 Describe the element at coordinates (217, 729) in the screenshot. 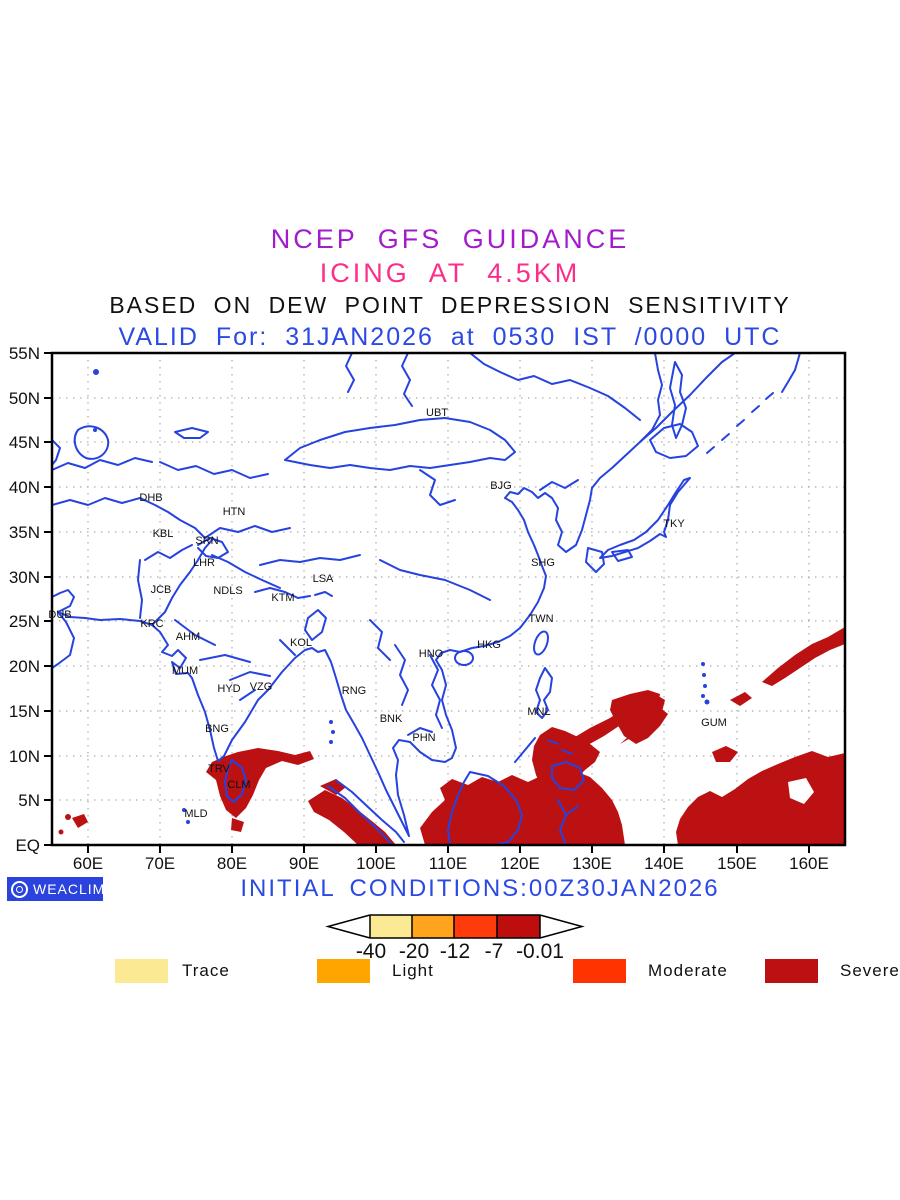

I see `station-label-bng: BNG` at that location.